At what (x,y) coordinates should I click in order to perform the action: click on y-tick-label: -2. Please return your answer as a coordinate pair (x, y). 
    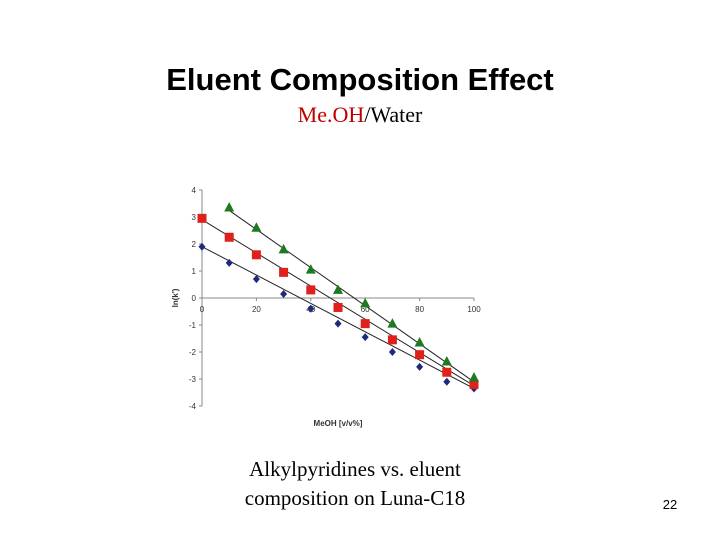
    Looking at the image, I should click on (193, 352).